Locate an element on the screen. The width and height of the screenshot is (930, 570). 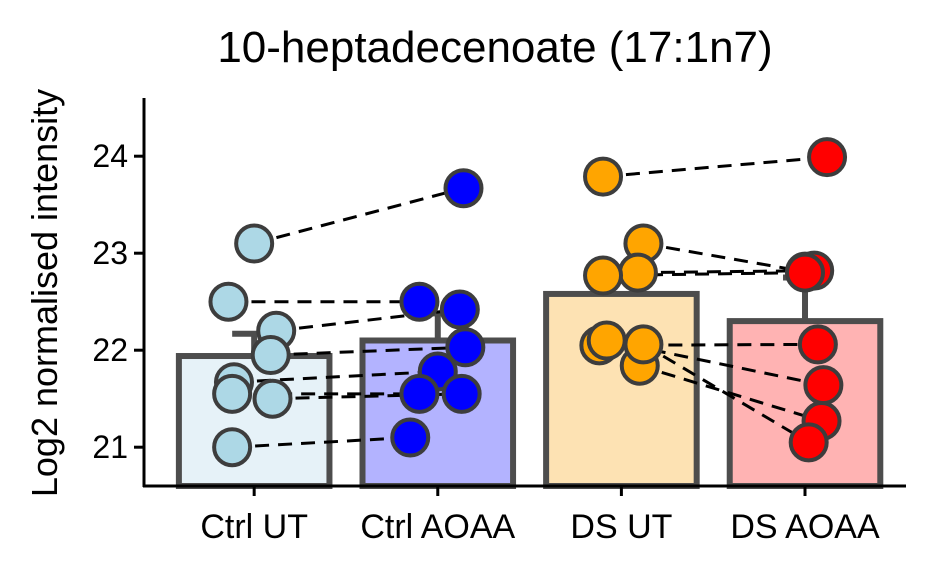
x-tick-label: Ctrl AOAA is located at coordinates (437, 527).